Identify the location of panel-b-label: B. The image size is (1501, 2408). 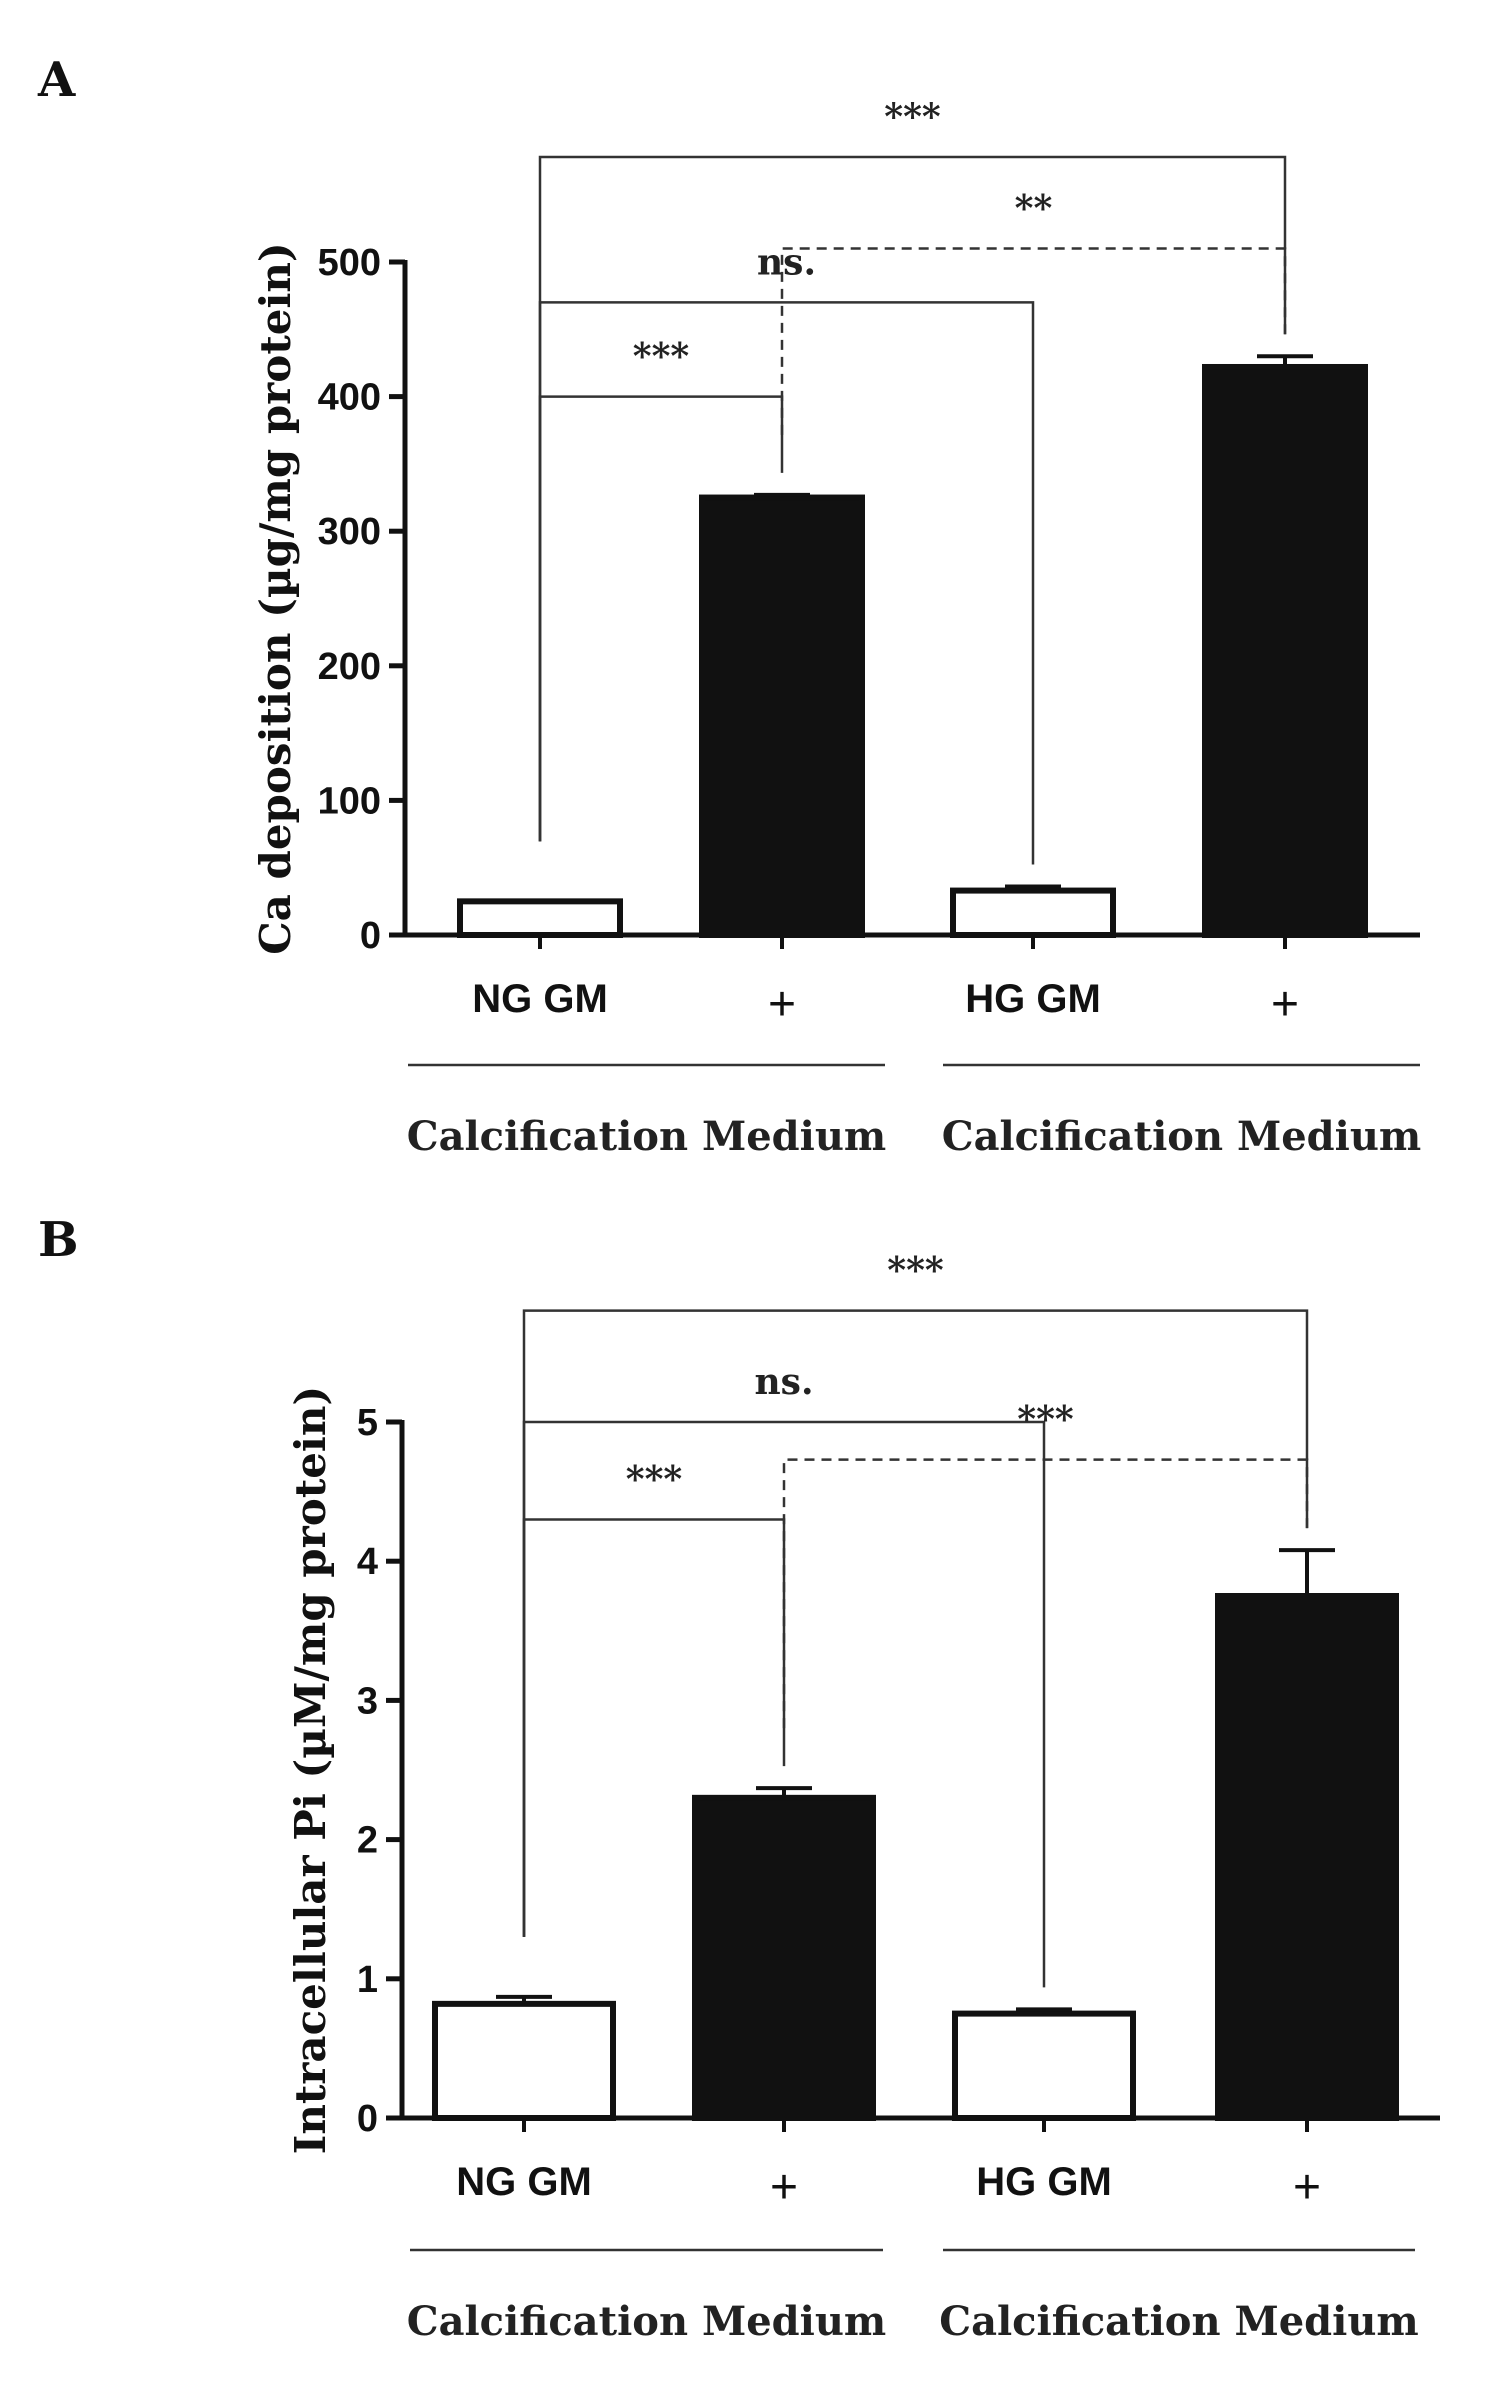
(58, 1240).